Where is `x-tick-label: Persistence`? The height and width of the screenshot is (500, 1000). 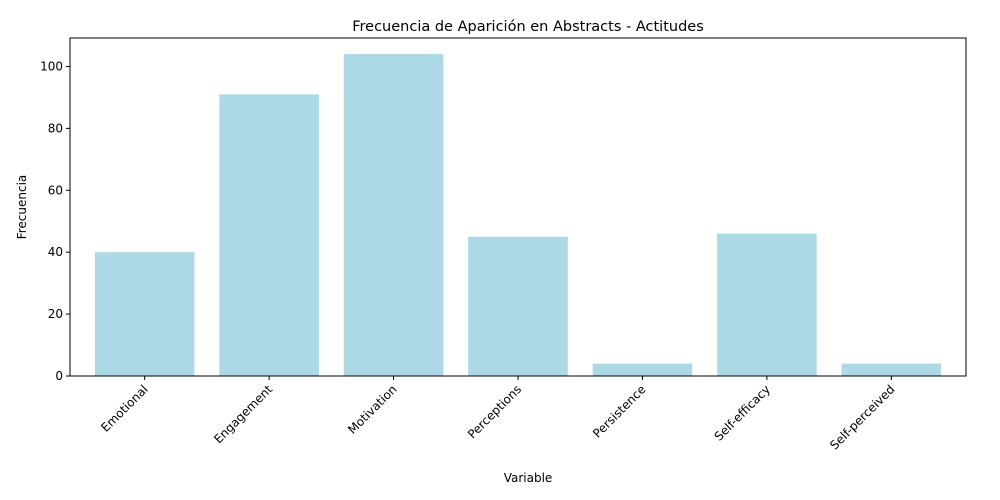 x-tick-label: Persistence is located at coordinates (619, 411).